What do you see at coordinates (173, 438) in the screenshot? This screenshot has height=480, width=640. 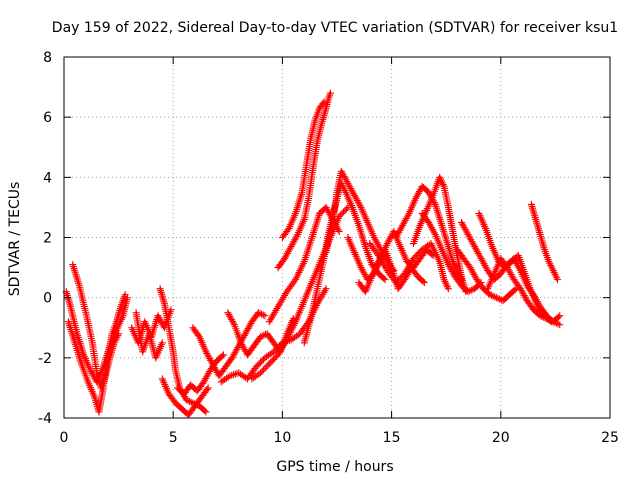 I see `x-tick-label: 5` at bounding box center [173, 438].